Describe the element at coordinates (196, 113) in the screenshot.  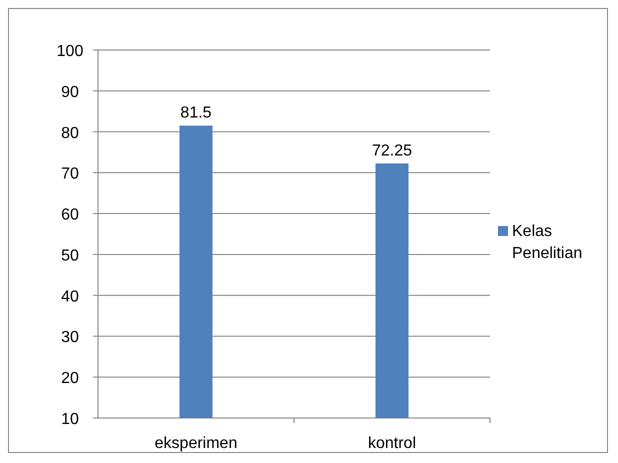
I see `data-label: 81.5` at that location.